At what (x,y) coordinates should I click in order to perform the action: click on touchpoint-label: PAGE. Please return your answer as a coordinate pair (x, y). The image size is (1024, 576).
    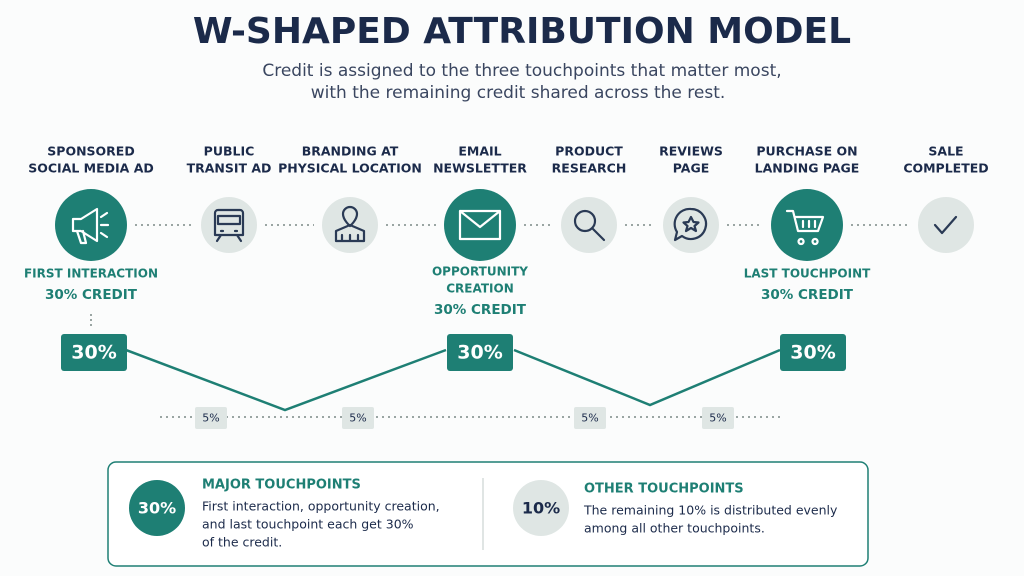
    Looking at the image, I should click on (691, 168).